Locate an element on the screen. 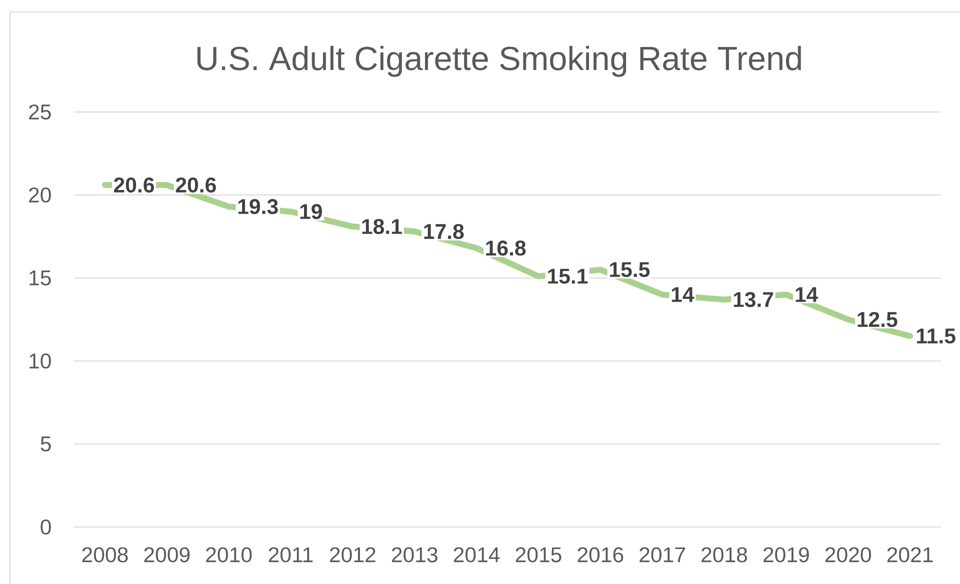 This screenshot has height=584, width=960. data-label: 16.8 is located at coordinates (506, 248).